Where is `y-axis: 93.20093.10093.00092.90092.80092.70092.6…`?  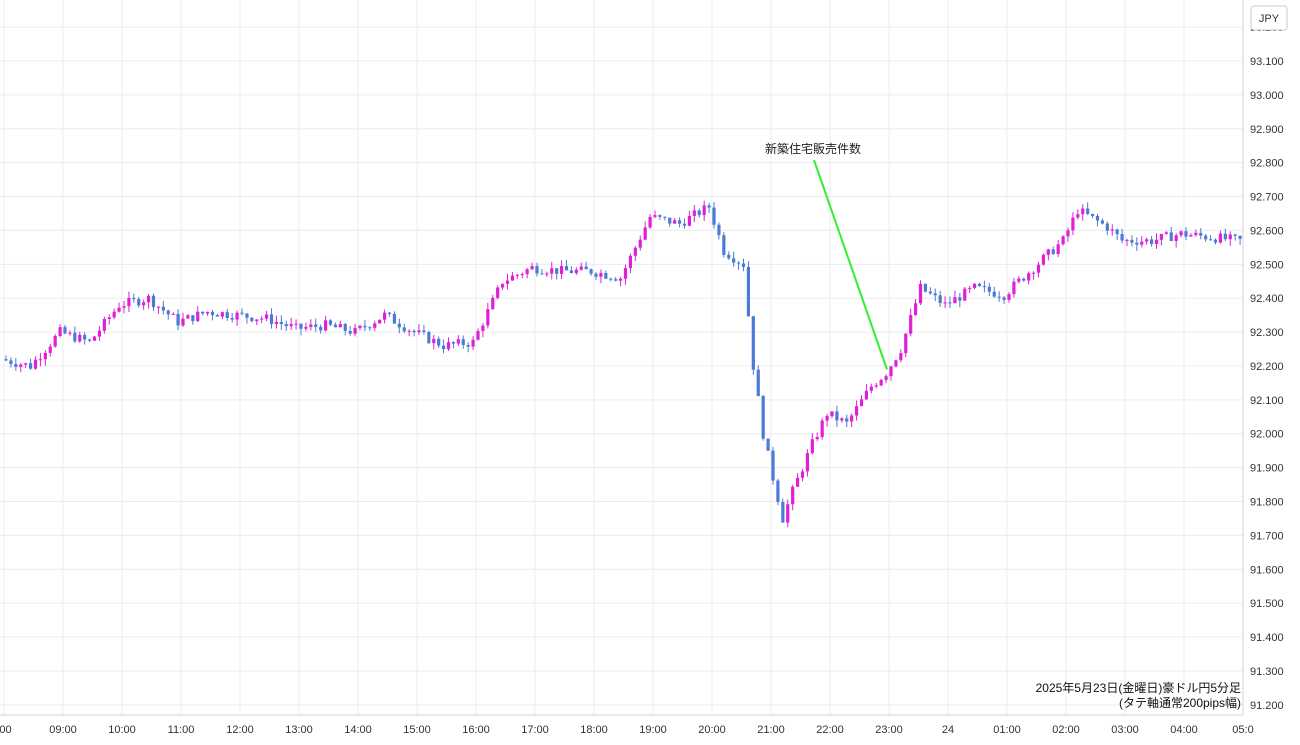 y-axis: 93.20093.10093.00092.90092.80092.70092.6… is located at coordinates (1267, 367).